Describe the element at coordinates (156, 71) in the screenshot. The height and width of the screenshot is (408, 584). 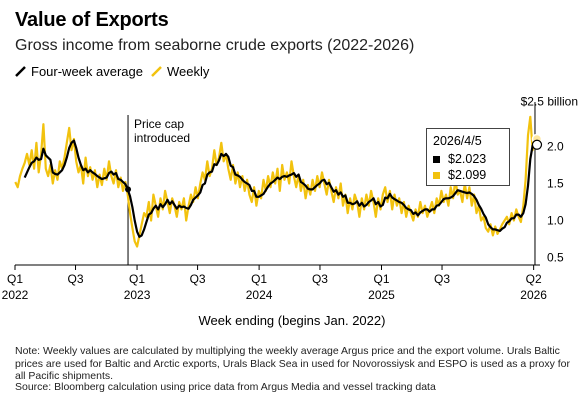
I see `legend-swatch-weekly` at that location.